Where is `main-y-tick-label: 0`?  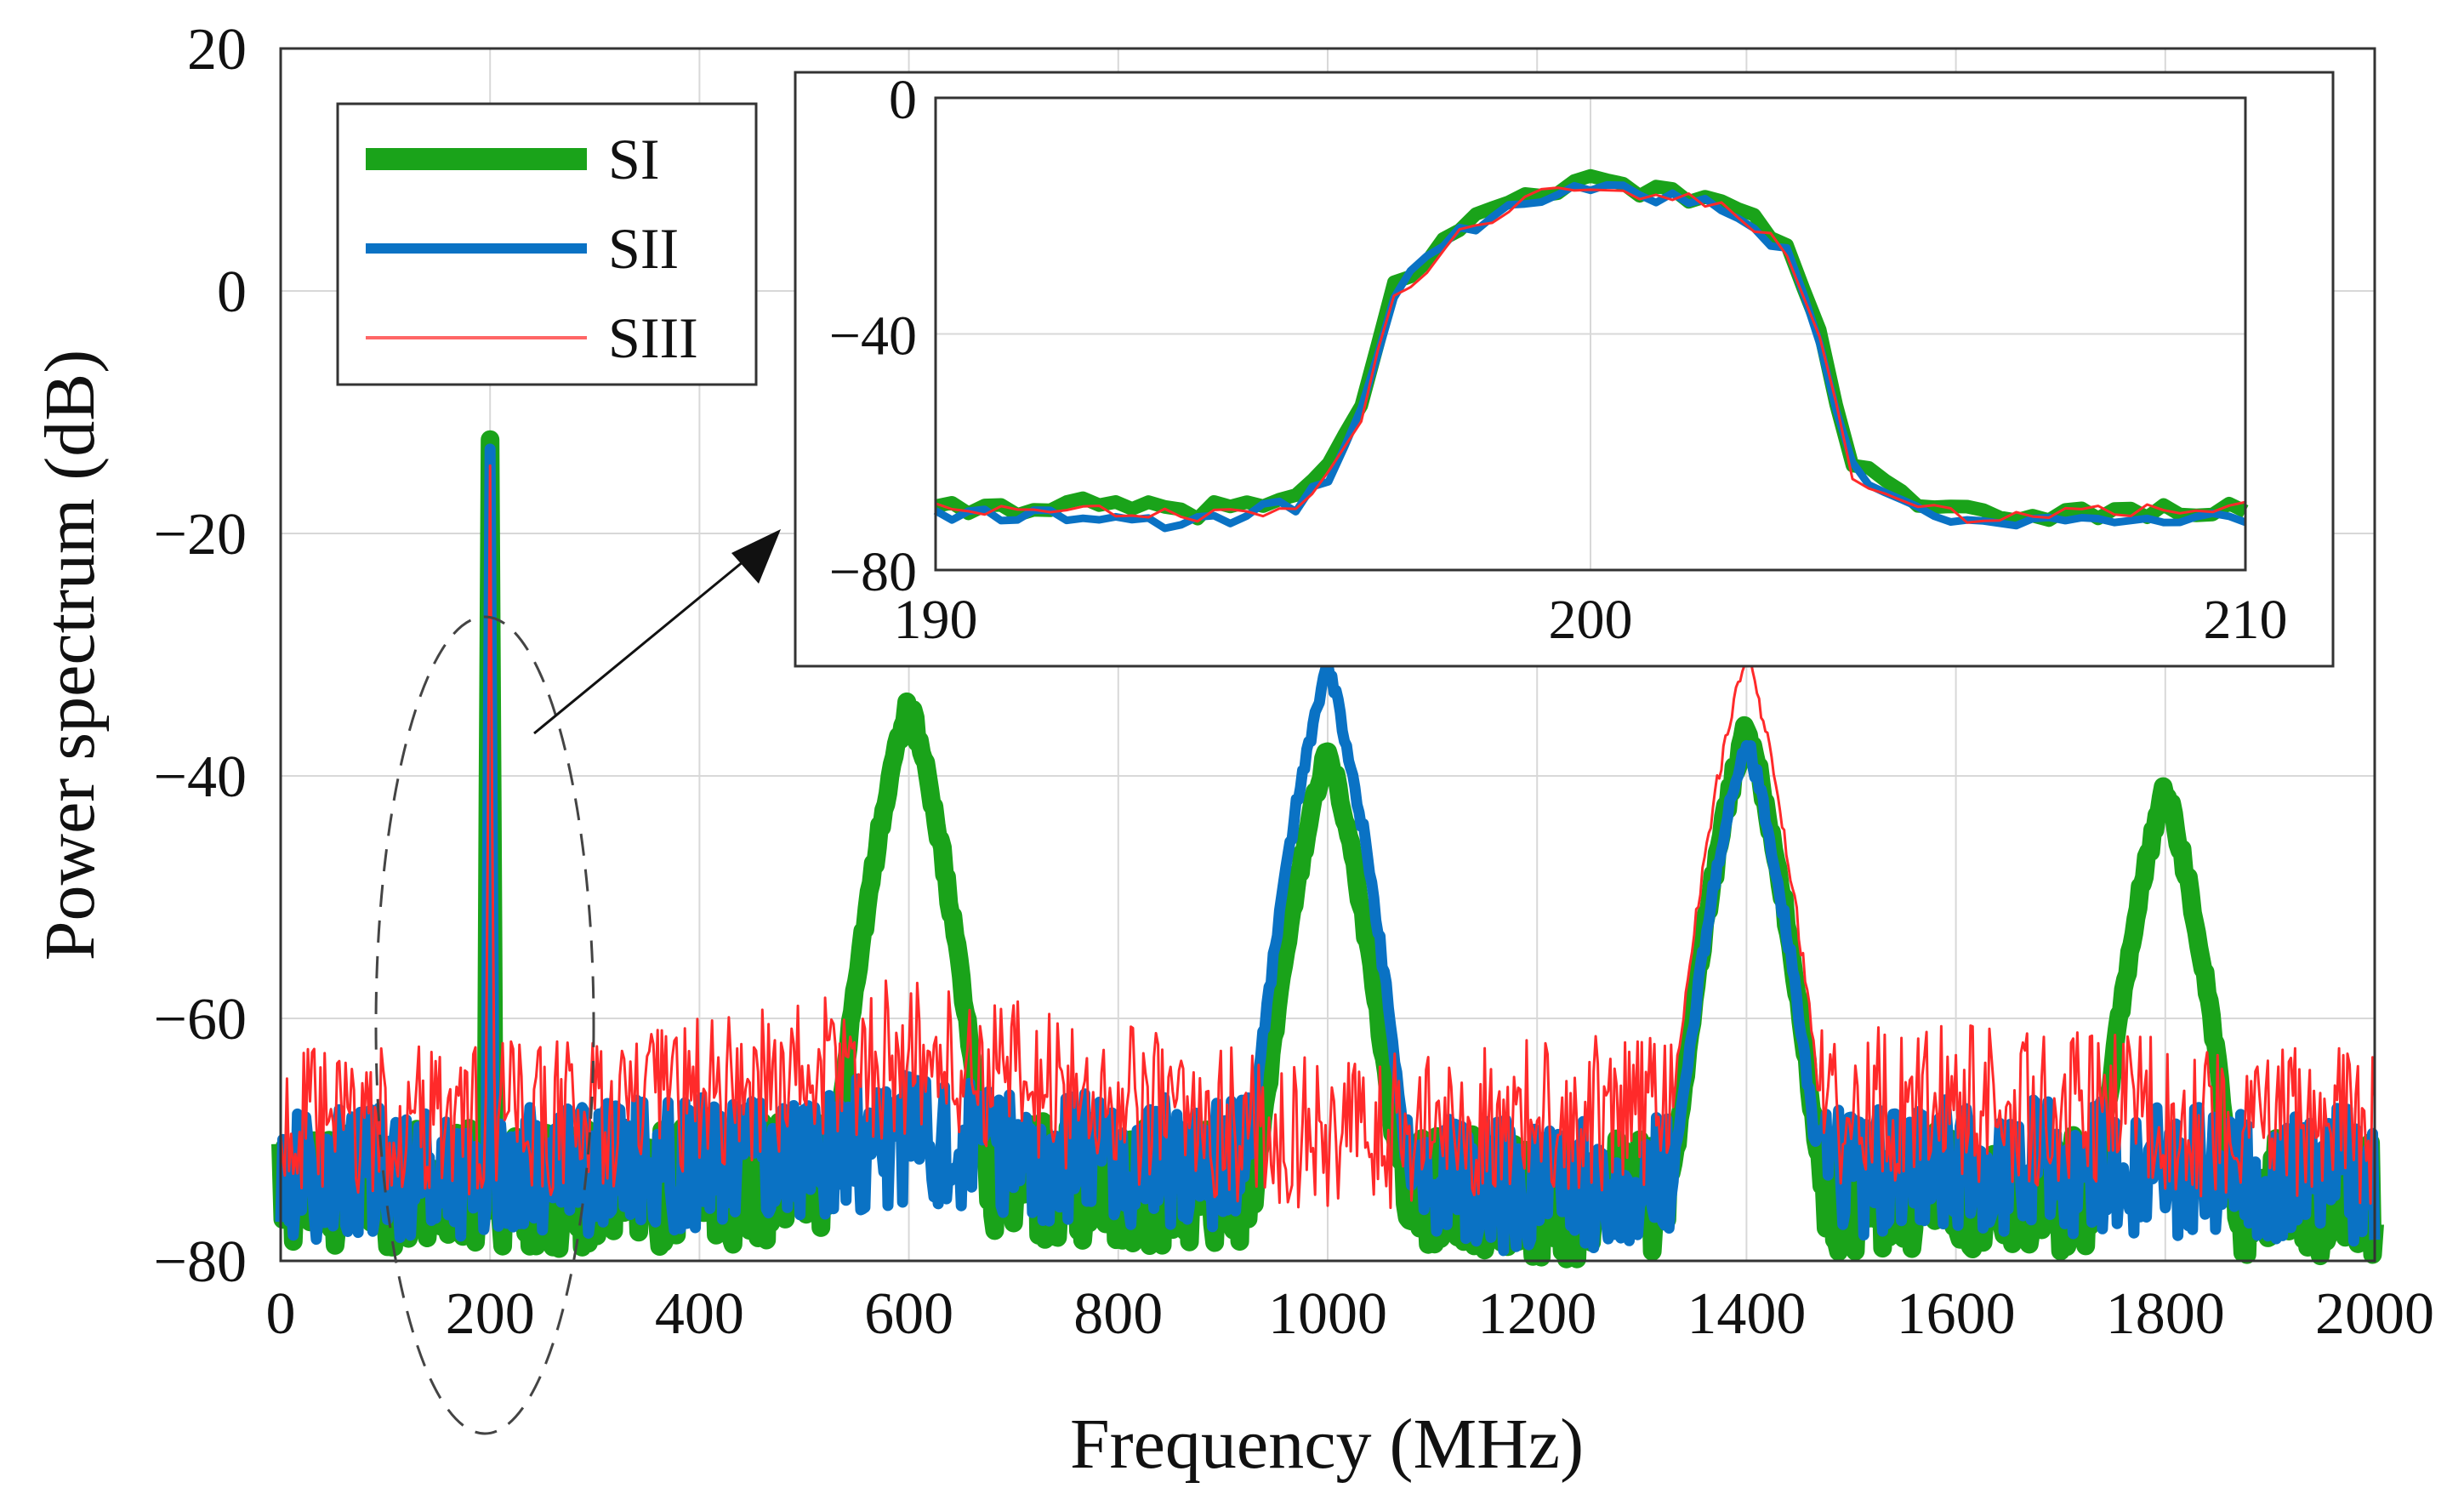 main-y-tick-label: 0 is located at coordinates (232, 292).